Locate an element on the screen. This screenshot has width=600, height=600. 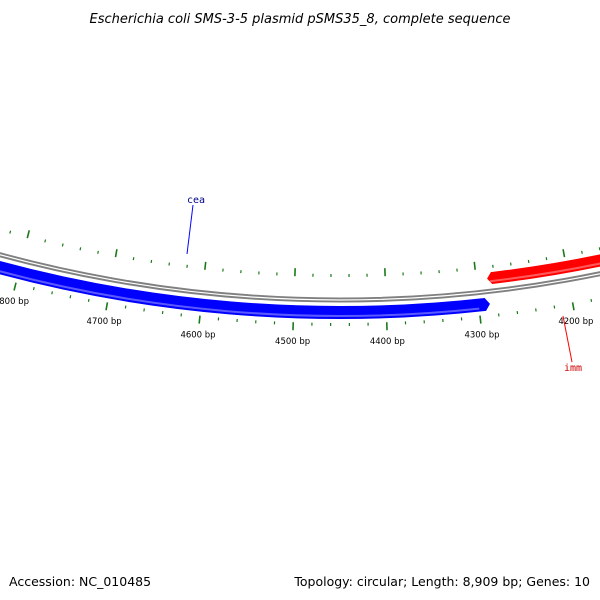
gene-imm-leader-line is located at coordinates (567, 339).